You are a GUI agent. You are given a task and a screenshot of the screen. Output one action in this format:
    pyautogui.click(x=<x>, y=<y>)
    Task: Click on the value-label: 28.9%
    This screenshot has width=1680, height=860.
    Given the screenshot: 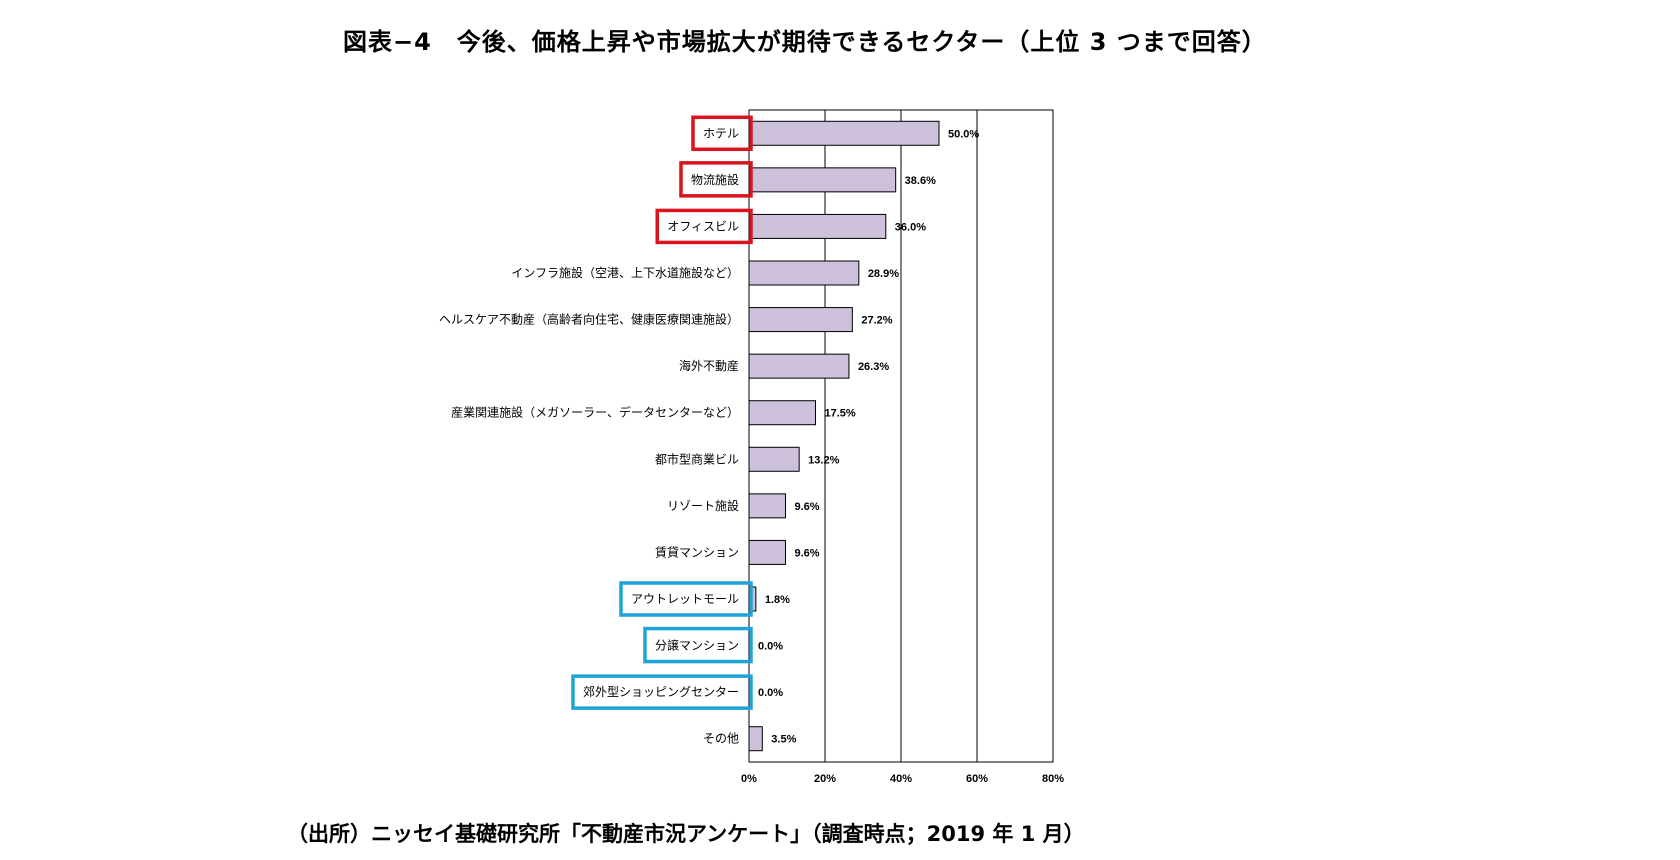 What is the action you would take?
    pyautogui.click(x=883, y=274)
    